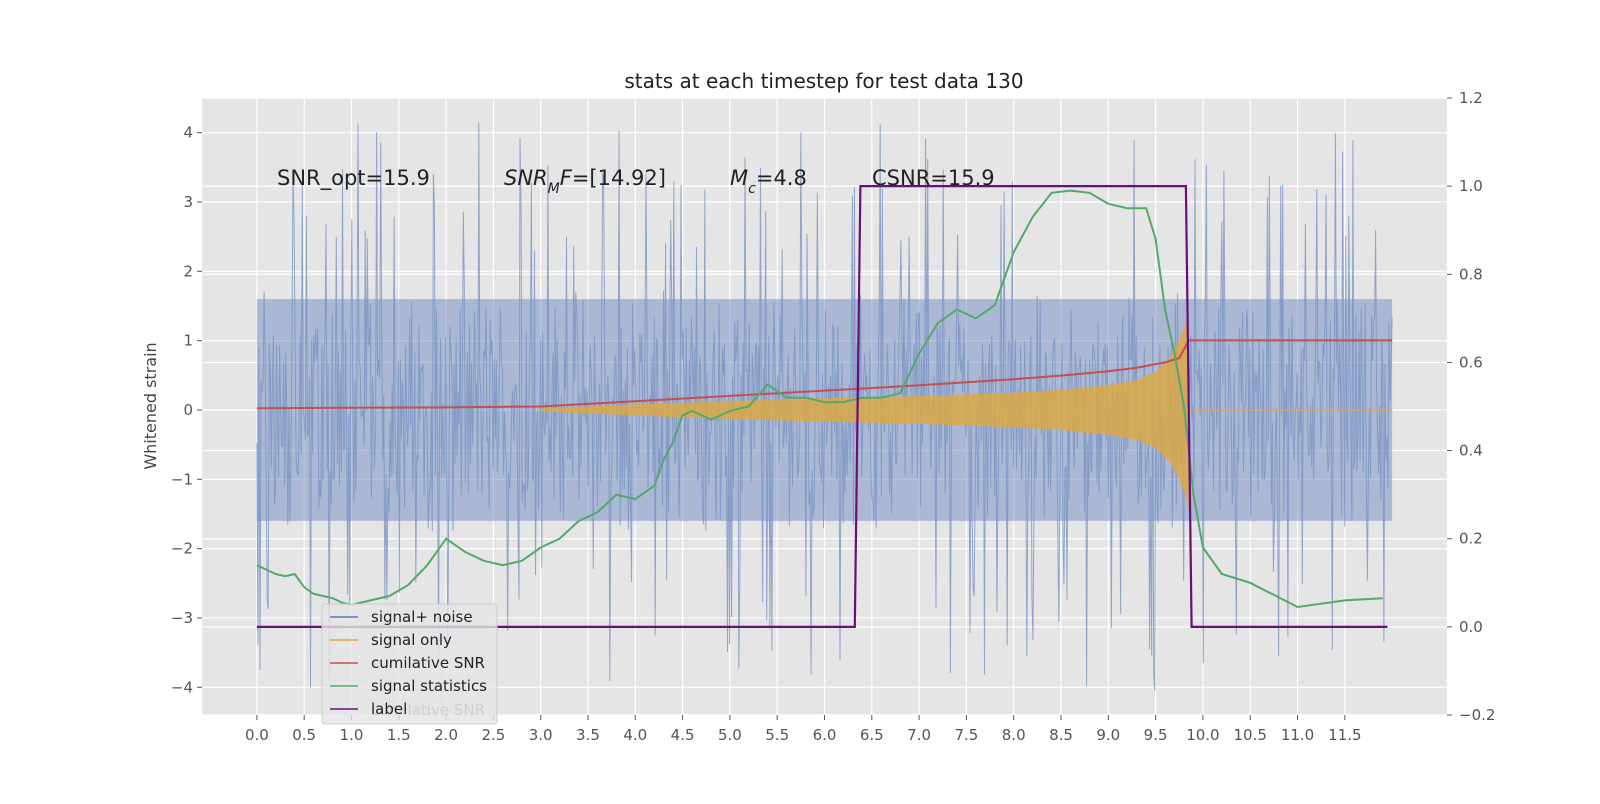  Describe the element at coordinates (541, 735) in the screenshot. I see `x-tick-label: 3.0` at that location.